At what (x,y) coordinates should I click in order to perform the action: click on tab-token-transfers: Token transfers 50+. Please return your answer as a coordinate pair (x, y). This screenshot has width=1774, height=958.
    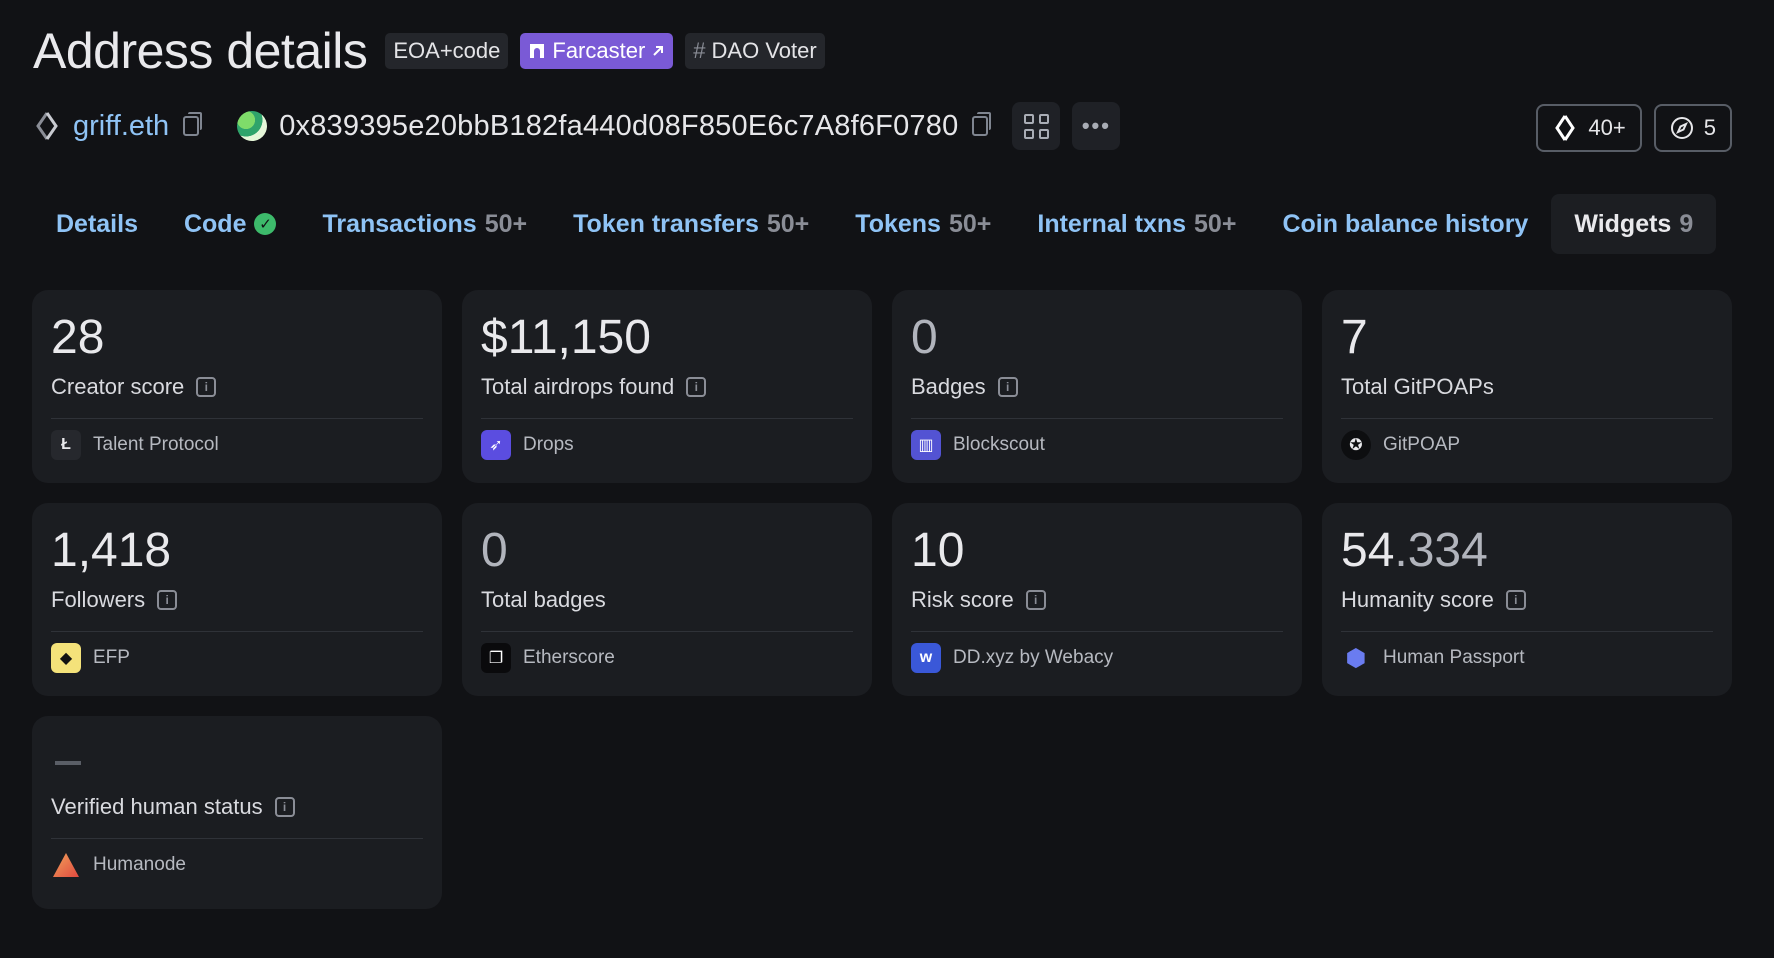
    Looking at the image, I should click on (691, 224).